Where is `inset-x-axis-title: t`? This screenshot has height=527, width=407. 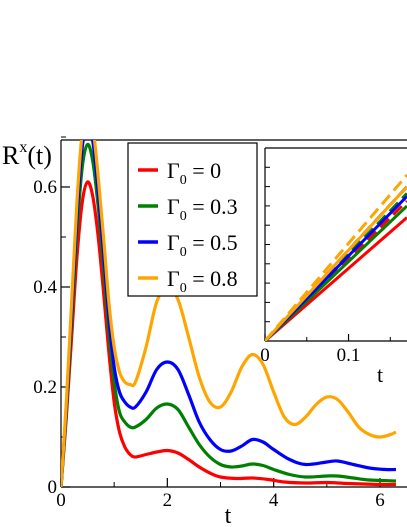
inset-x-axis-title: t is located at coordinates (380, 374).